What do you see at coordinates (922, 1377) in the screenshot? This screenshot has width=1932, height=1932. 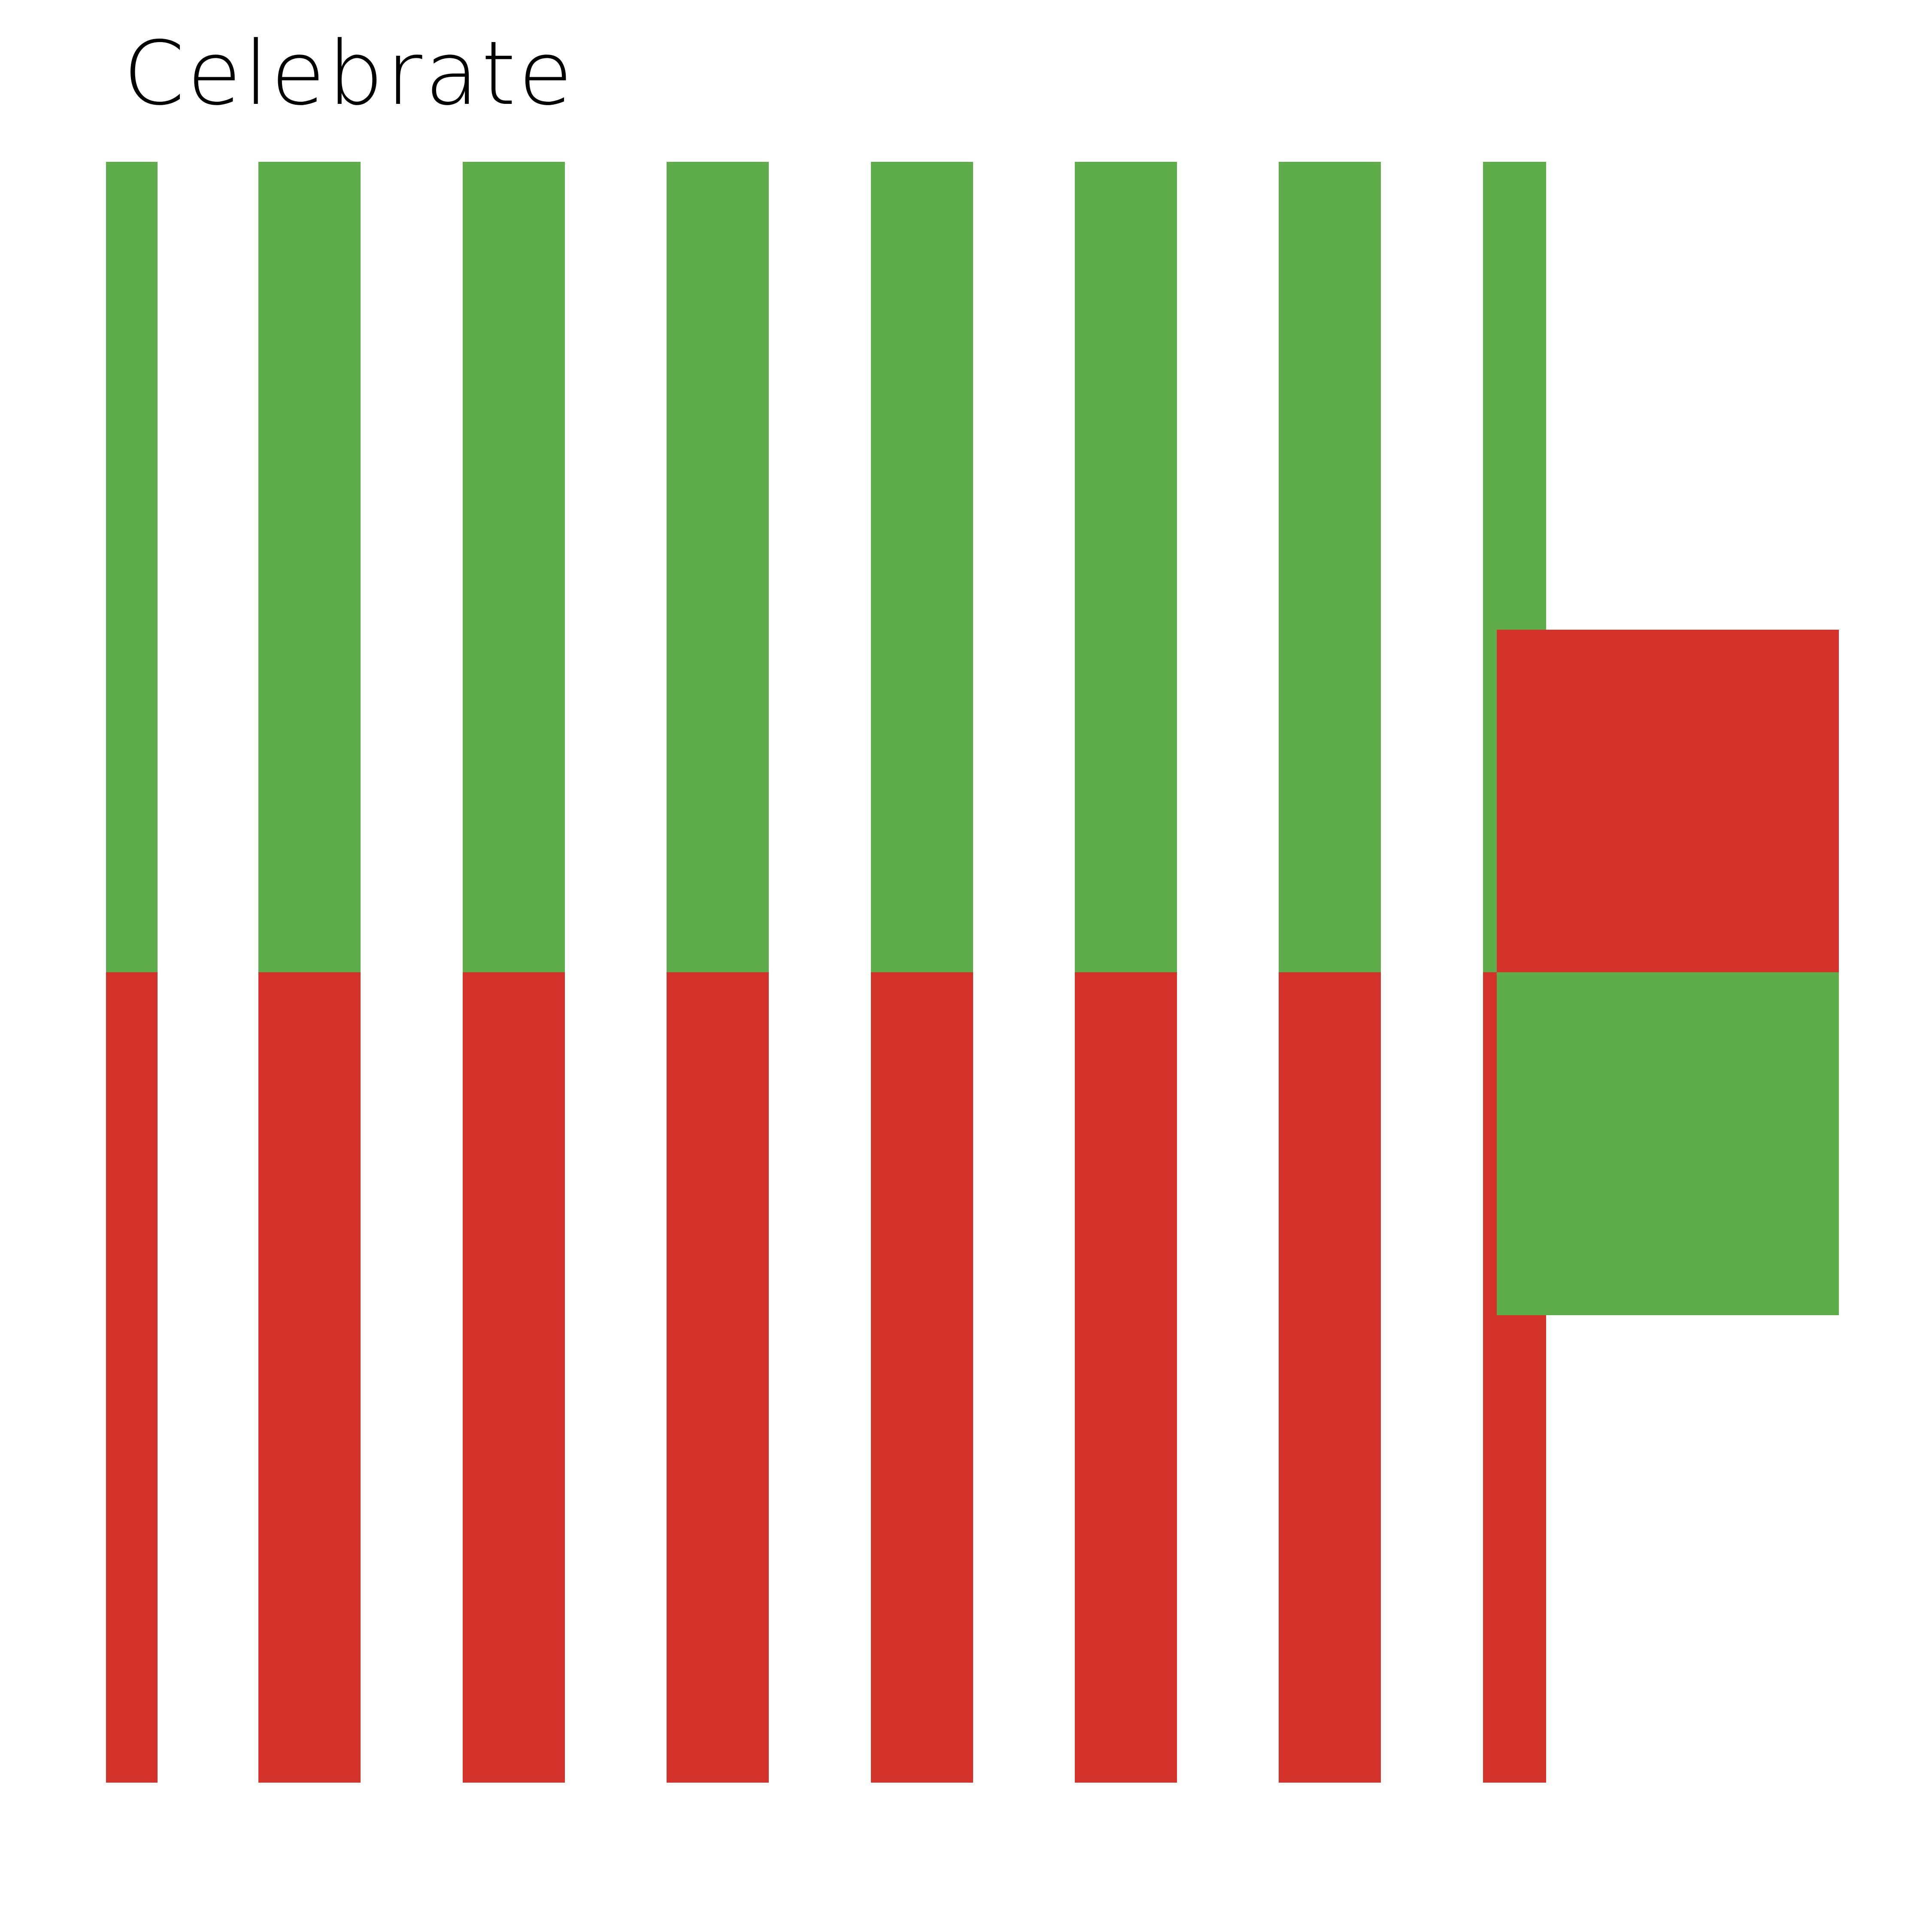 I see `stripe-5-bottom` at bounding box center [922, 1377].